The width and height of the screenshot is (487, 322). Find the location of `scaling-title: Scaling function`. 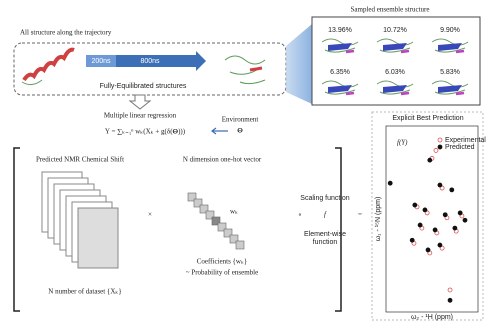

scaling-title: Scaling function is located at coordinates (325, 198).